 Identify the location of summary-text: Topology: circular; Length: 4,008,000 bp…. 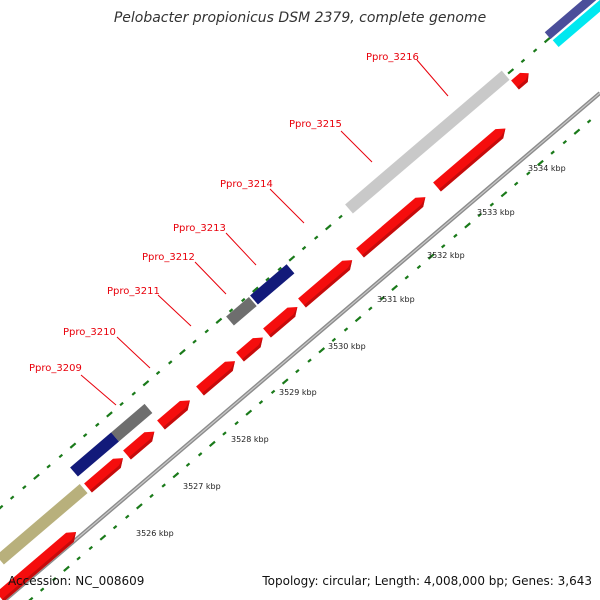
(427, 581).